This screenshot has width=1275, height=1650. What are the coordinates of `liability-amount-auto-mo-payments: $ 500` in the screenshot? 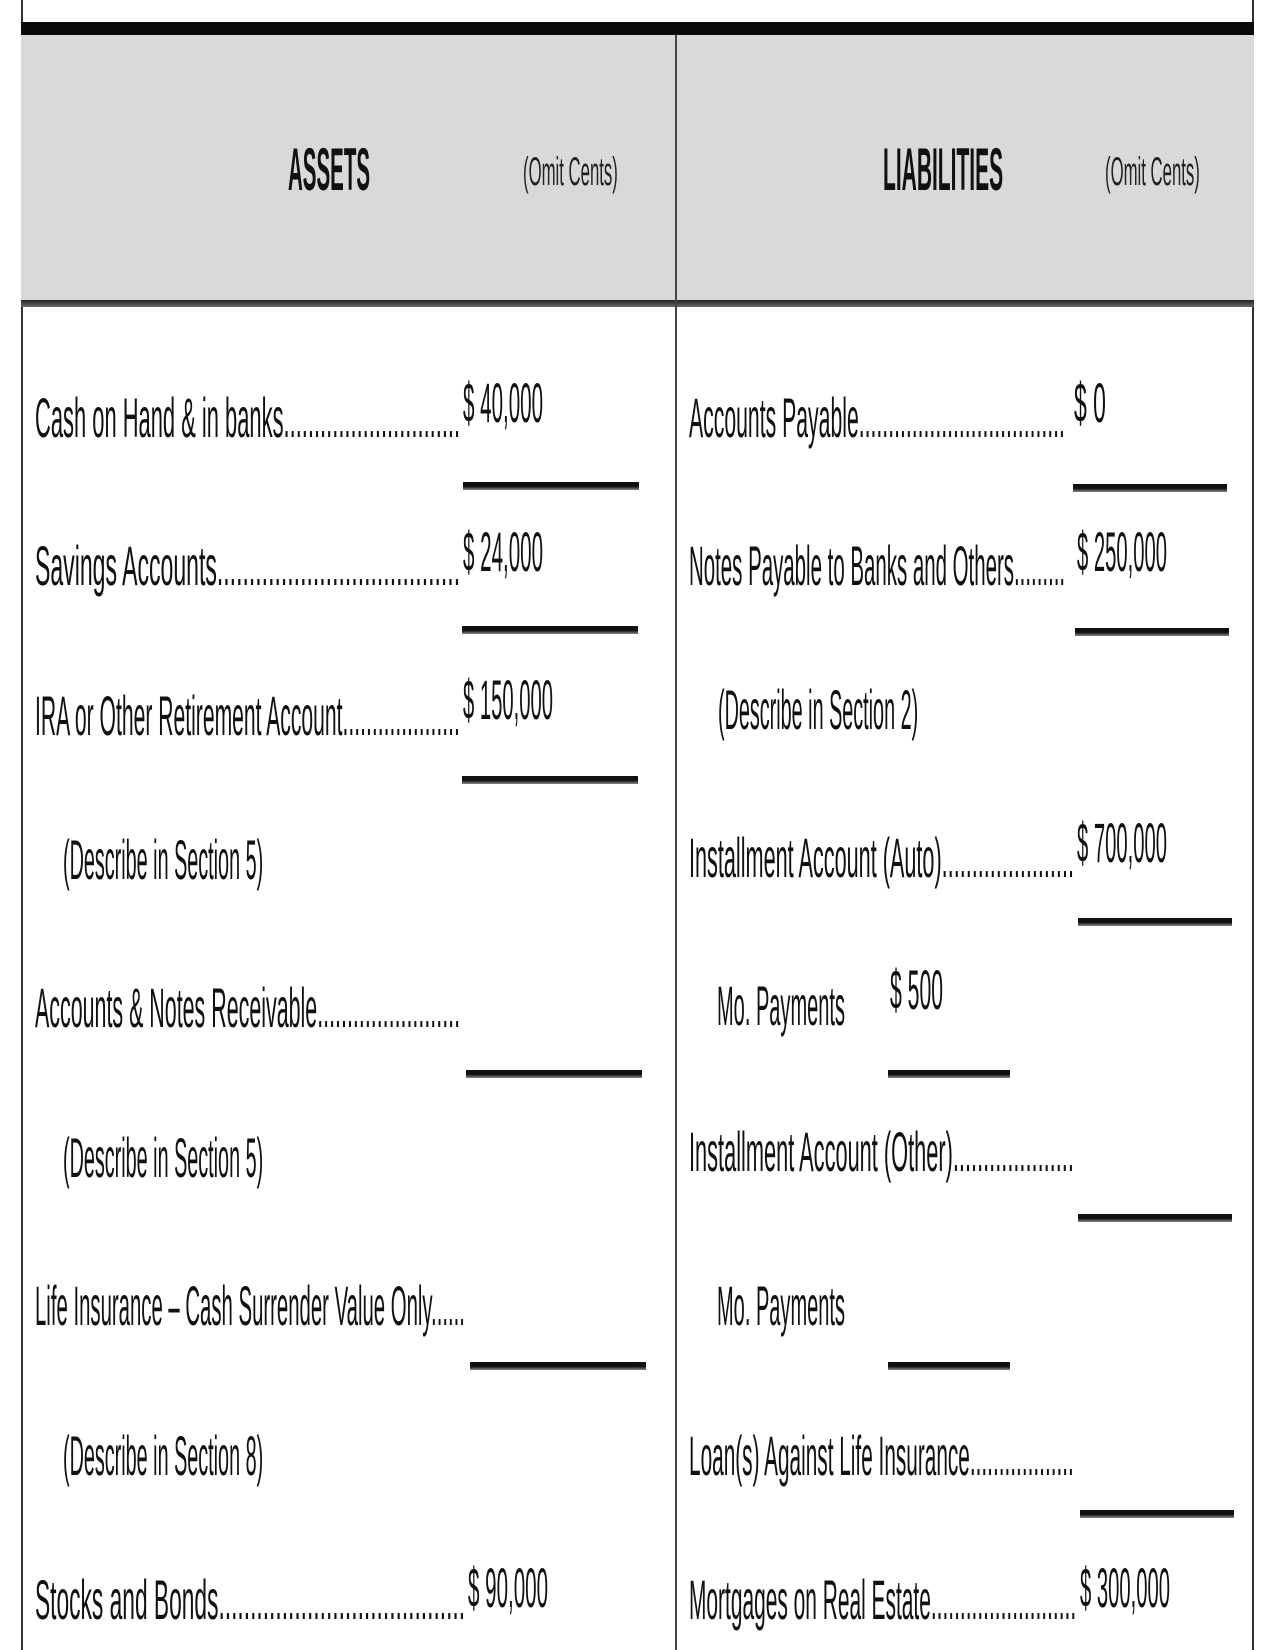 It's located at (917, 989).